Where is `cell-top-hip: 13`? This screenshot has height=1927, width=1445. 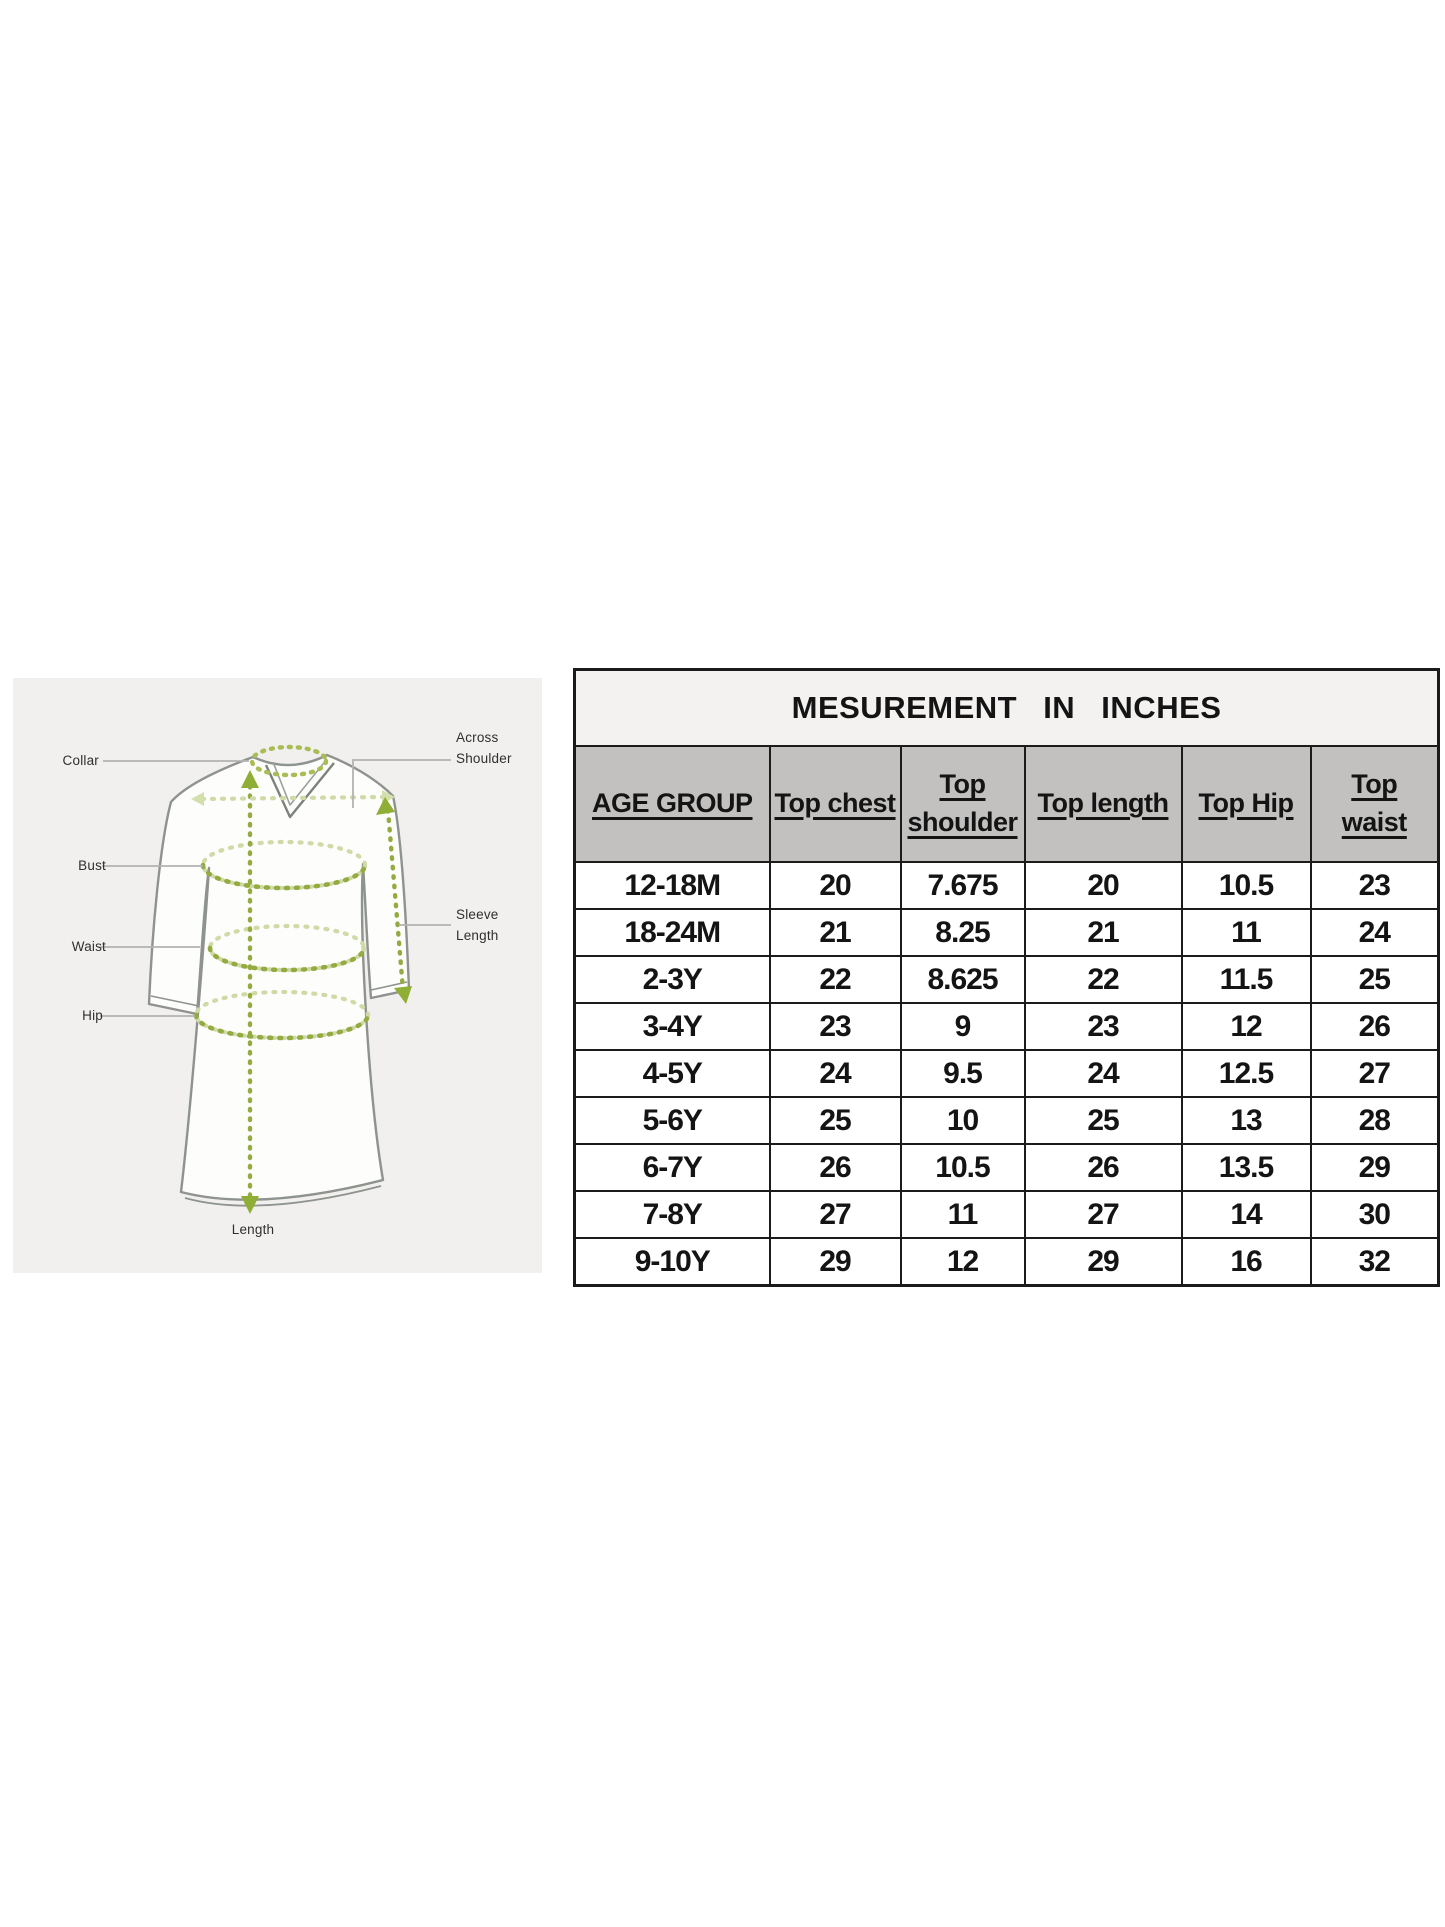 cell-top-hip: 13 is located at coordinates (1246, 1120).